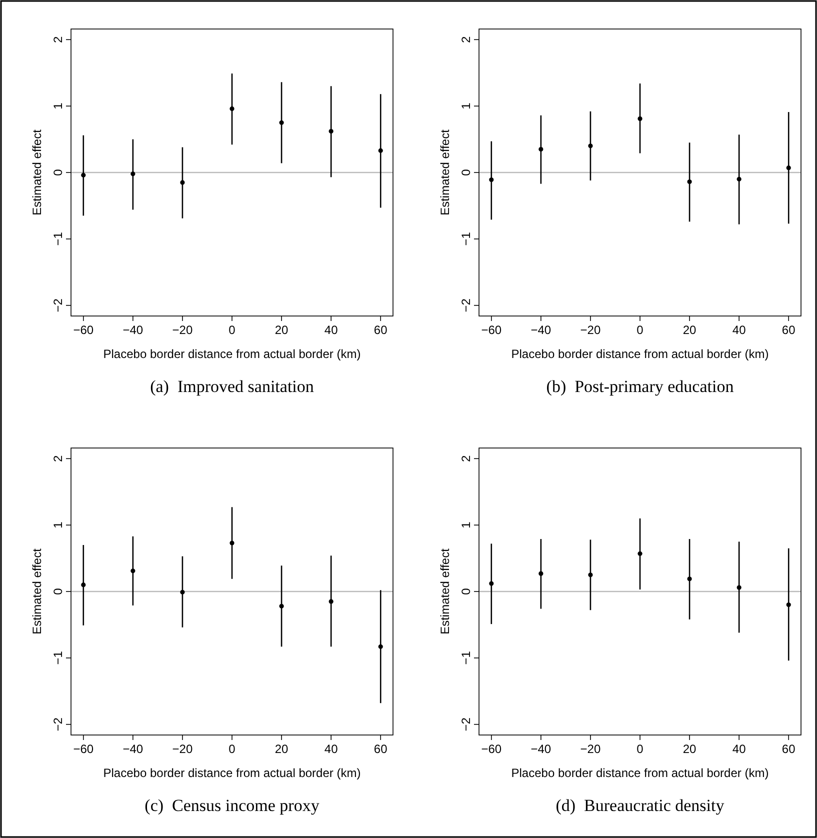  What do you see at coordinates (232, 386) in the screenshot?
I see `text: (a) Improved sanitation` at bounding box center [232, 386].